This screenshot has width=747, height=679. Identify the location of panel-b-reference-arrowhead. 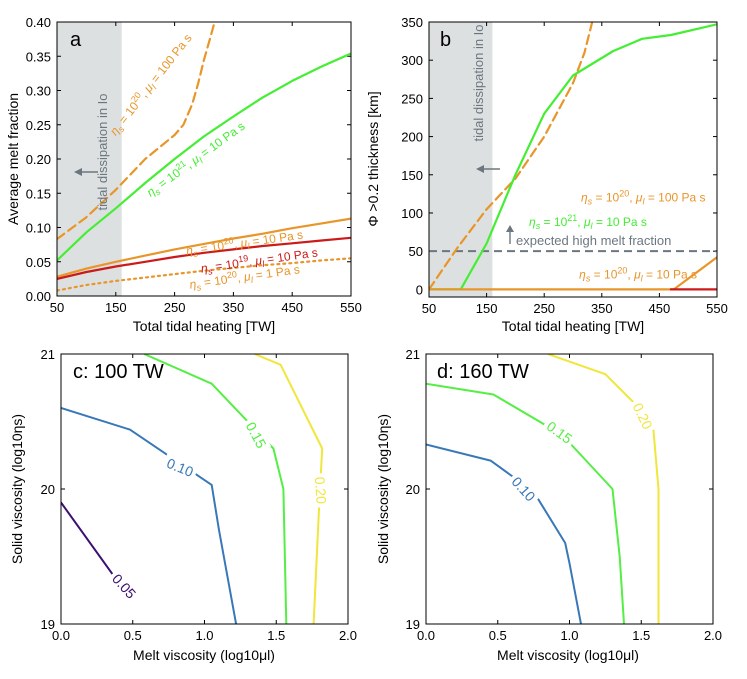
(510, 228).